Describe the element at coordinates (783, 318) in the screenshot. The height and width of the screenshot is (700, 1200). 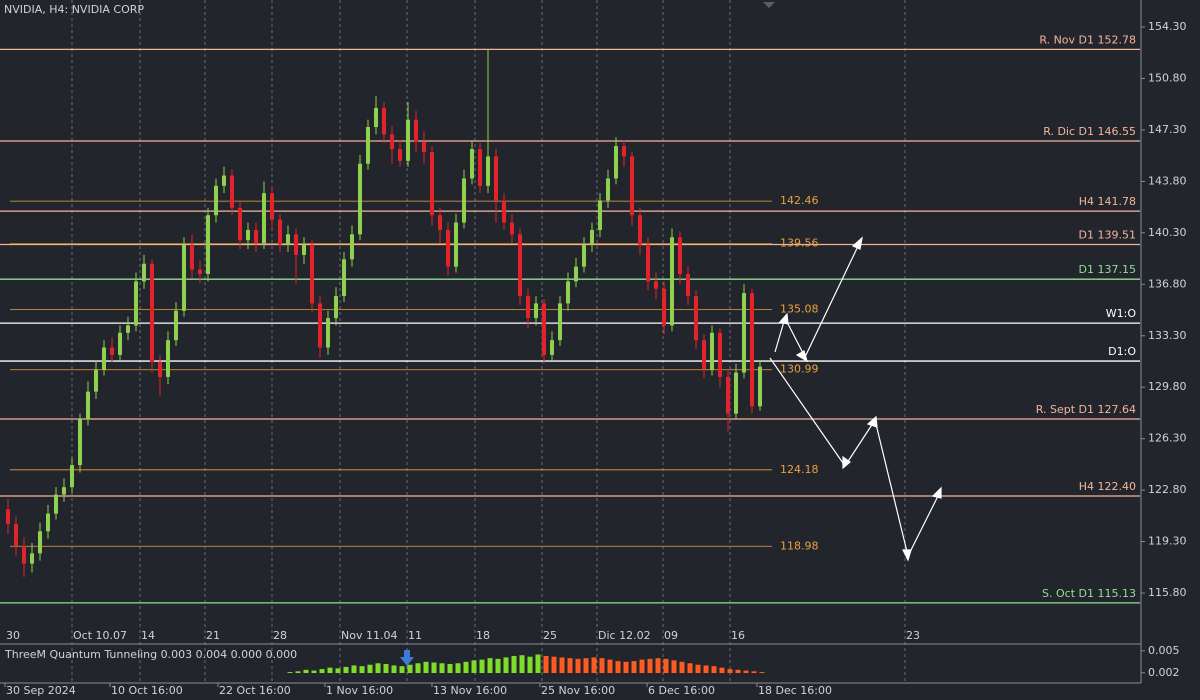
I see `arrow-head` at that location.